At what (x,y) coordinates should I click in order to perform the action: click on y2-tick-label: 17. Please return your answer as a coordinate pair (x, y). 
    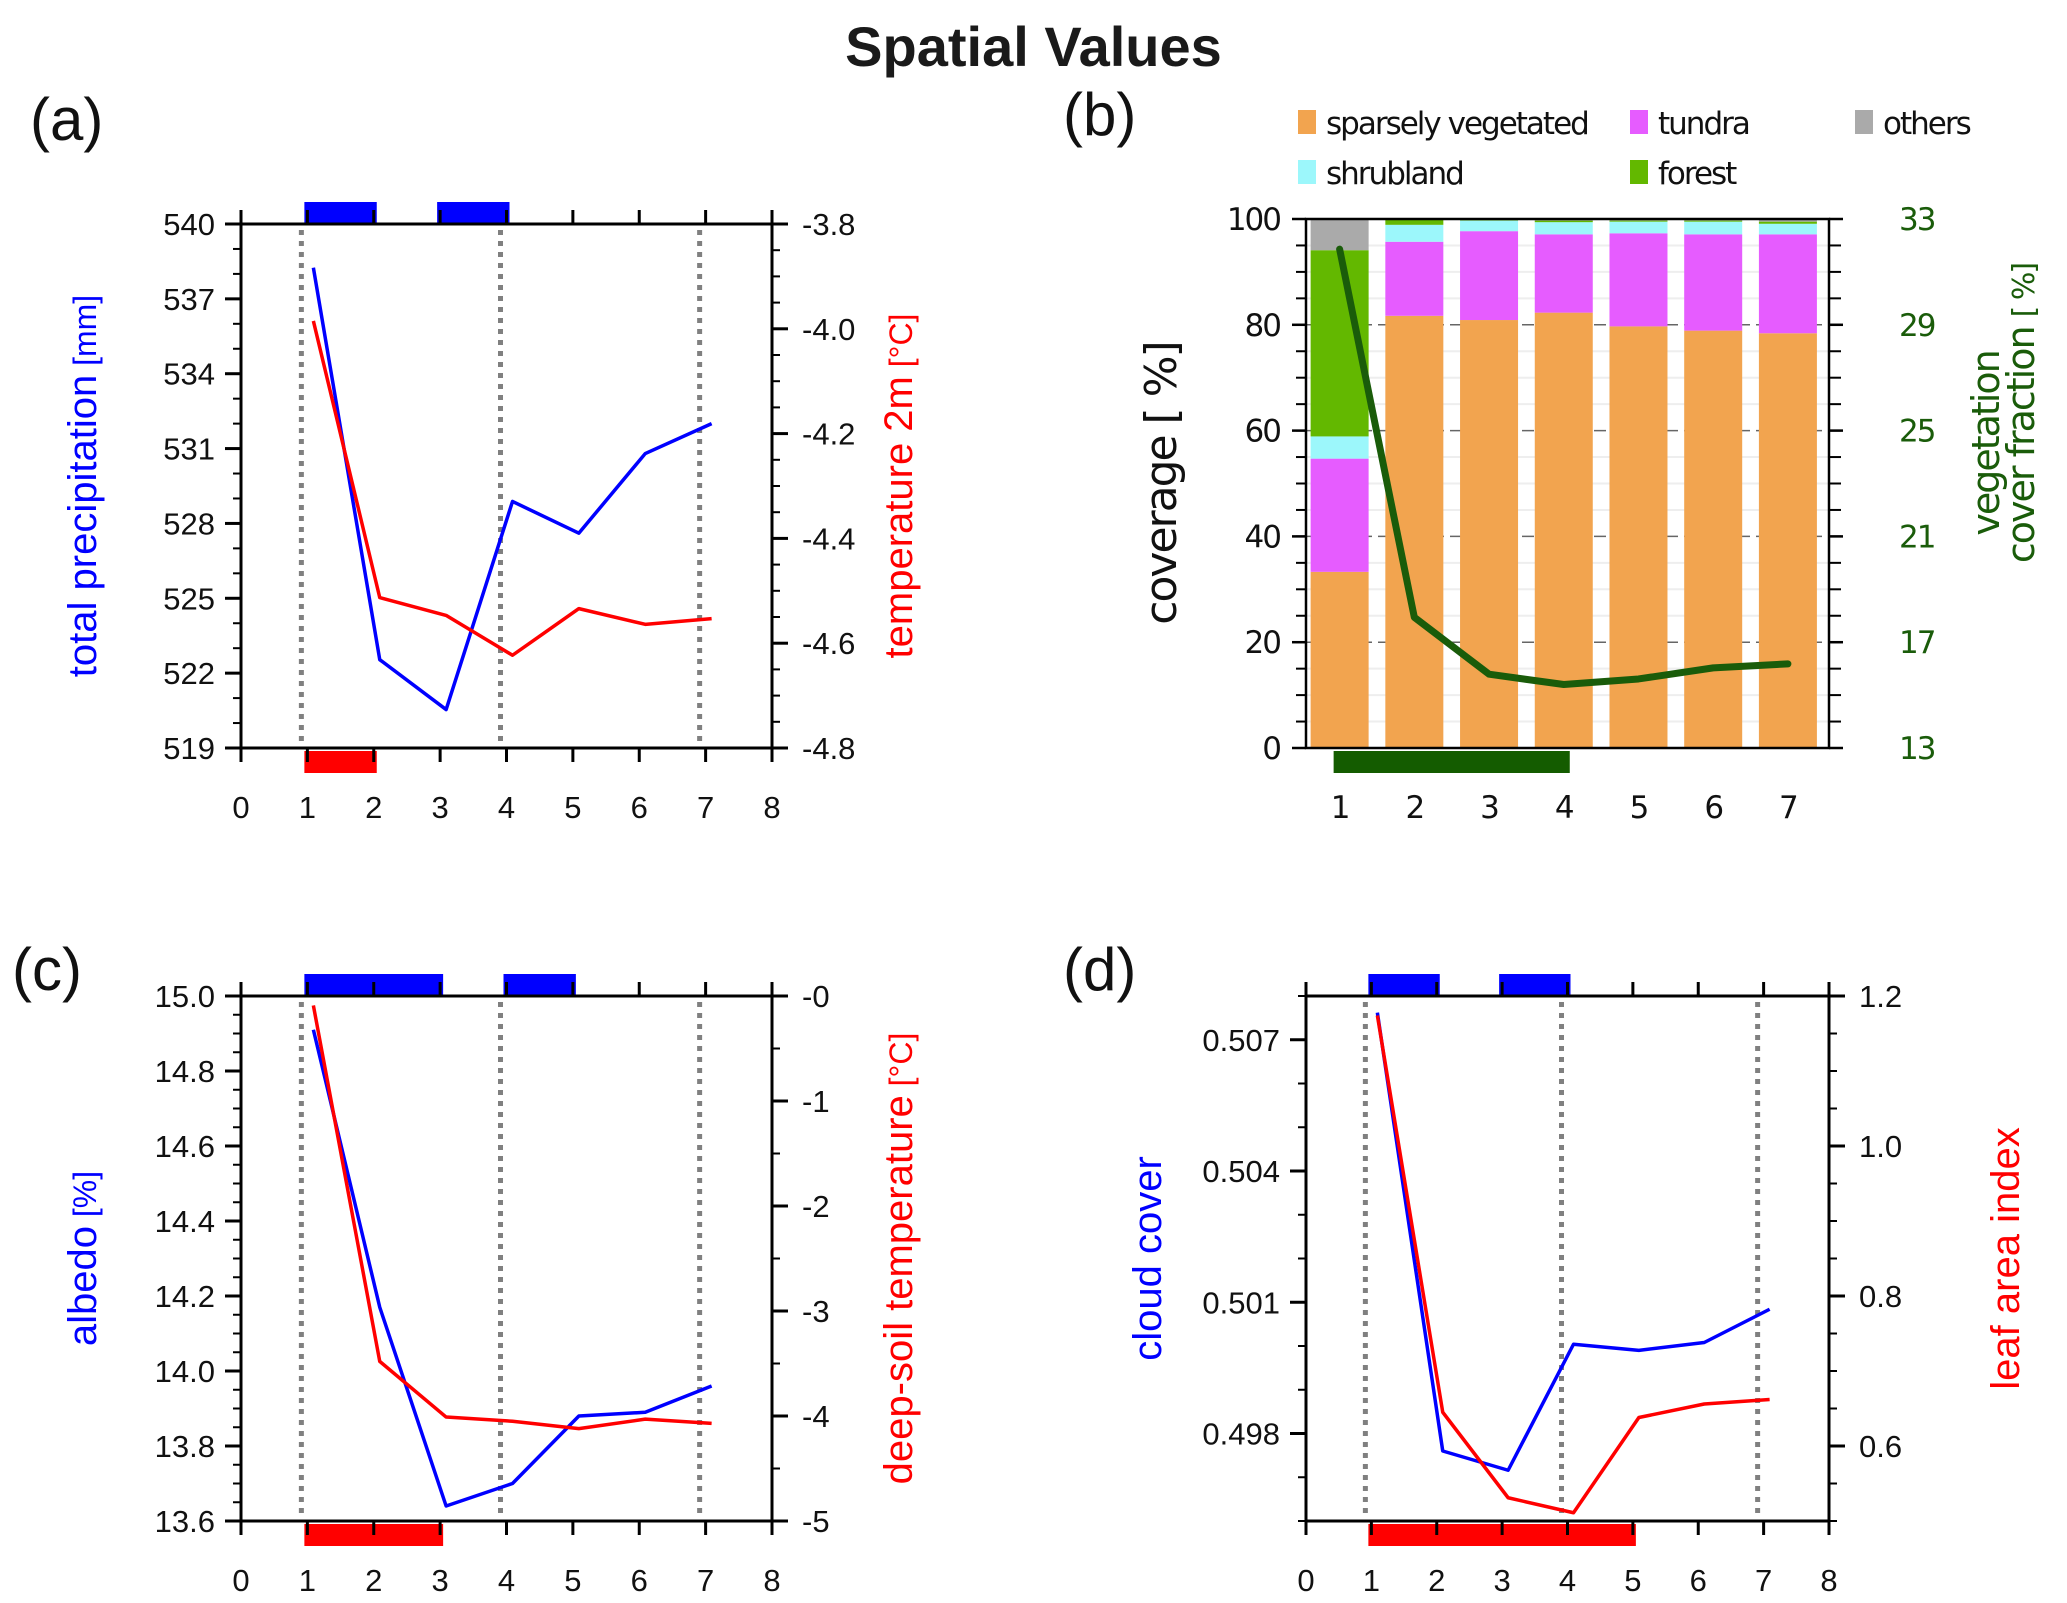
    Looking at the image, I should click on (1917, 643).